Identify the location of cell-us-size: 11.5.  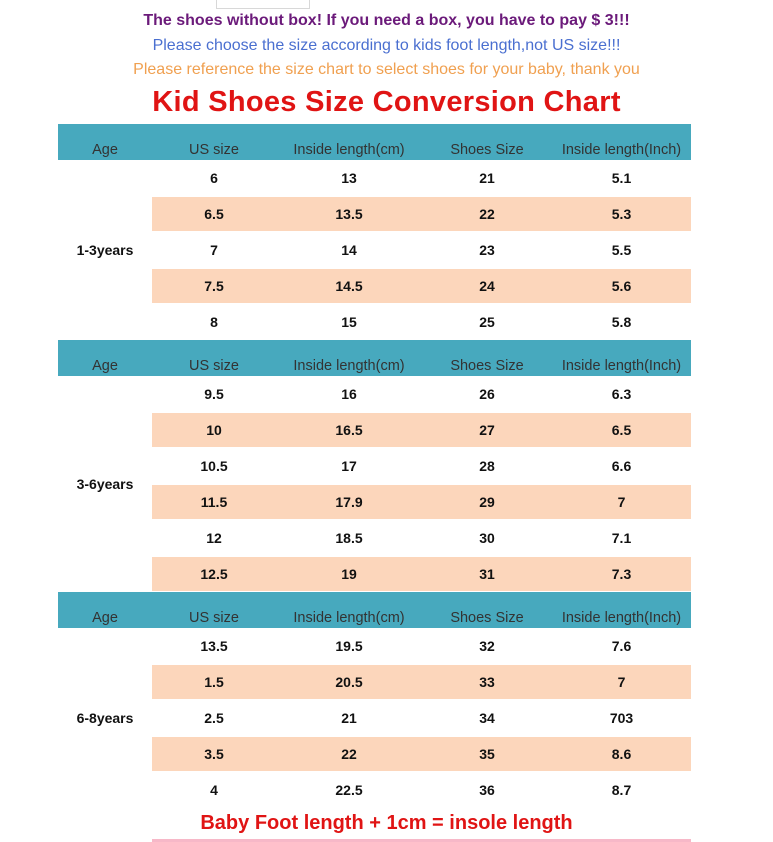
(214, 502).